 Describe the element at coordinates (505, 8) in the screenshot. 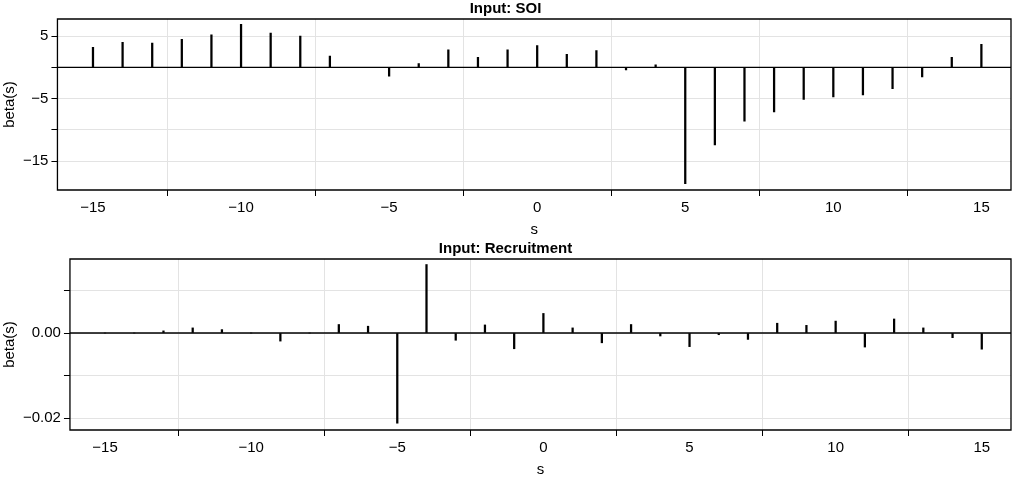

I see `chart-title: Input: SOI` at that location.